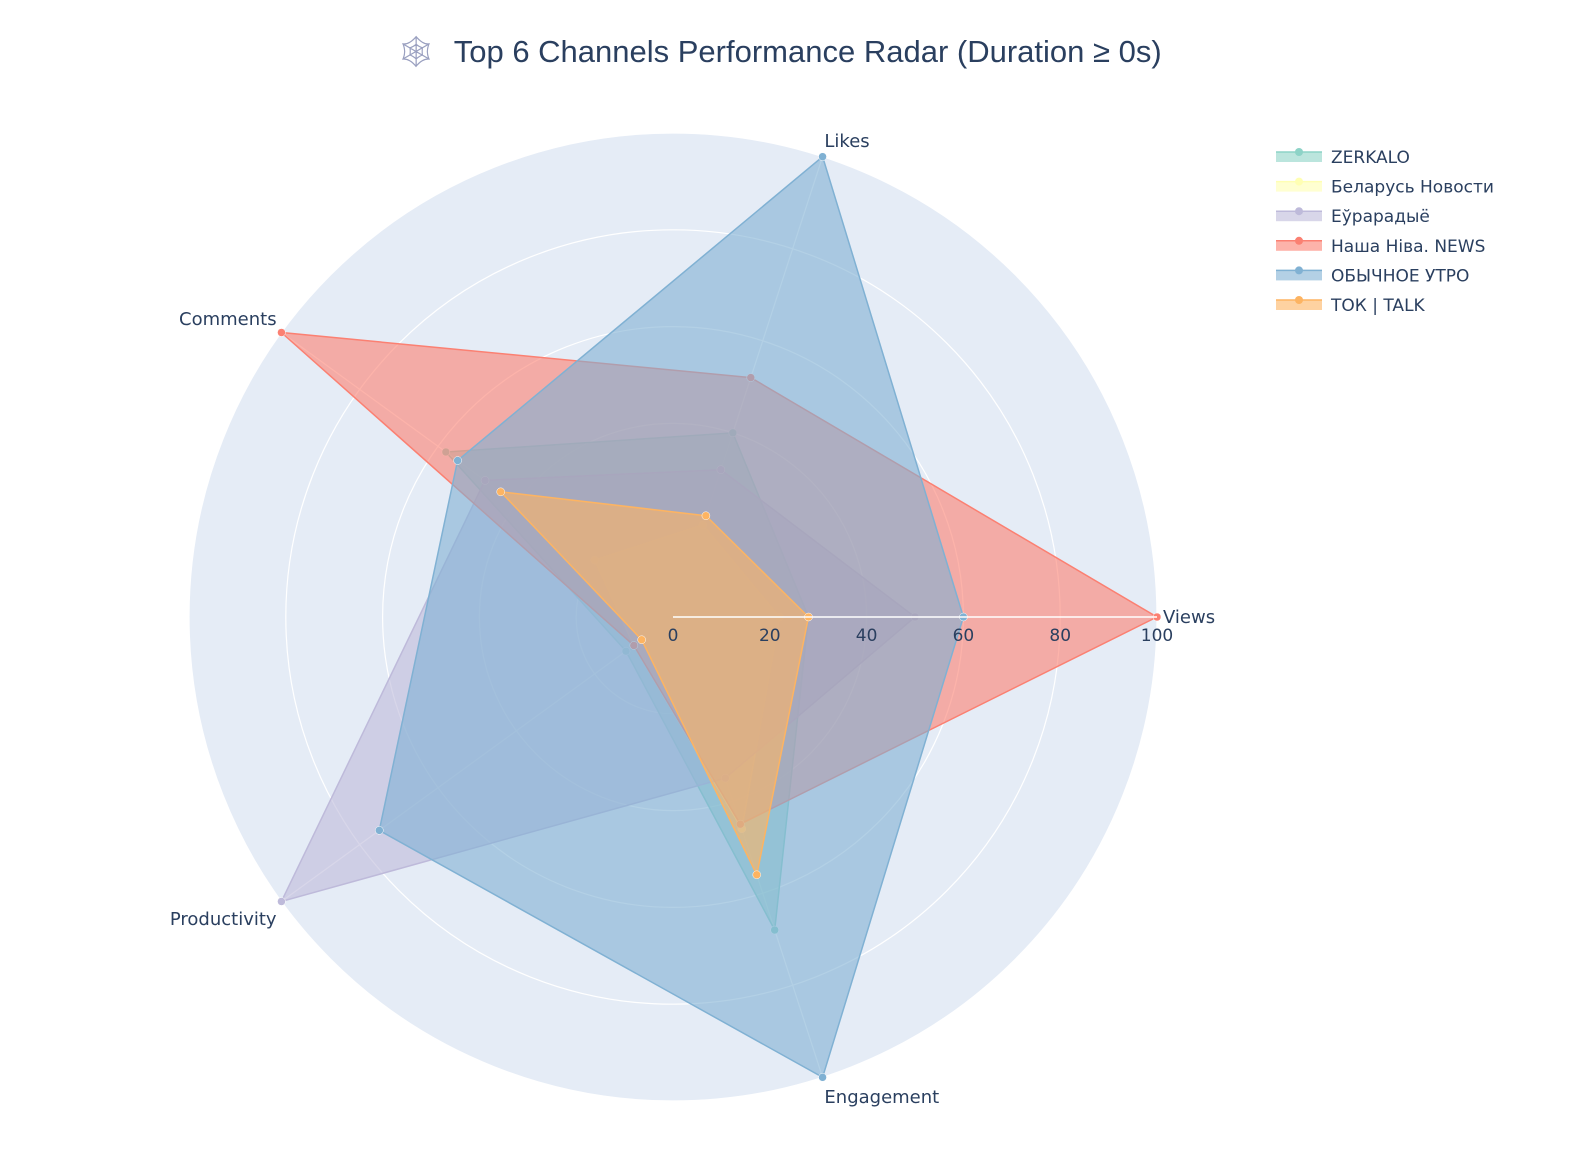 This screenshot has width=1588, height=1170. What do you see at coordinates (223, 919) in the screenshot?
I see `axis-label-productivity: Productivity` at bounding box center [223, 919].